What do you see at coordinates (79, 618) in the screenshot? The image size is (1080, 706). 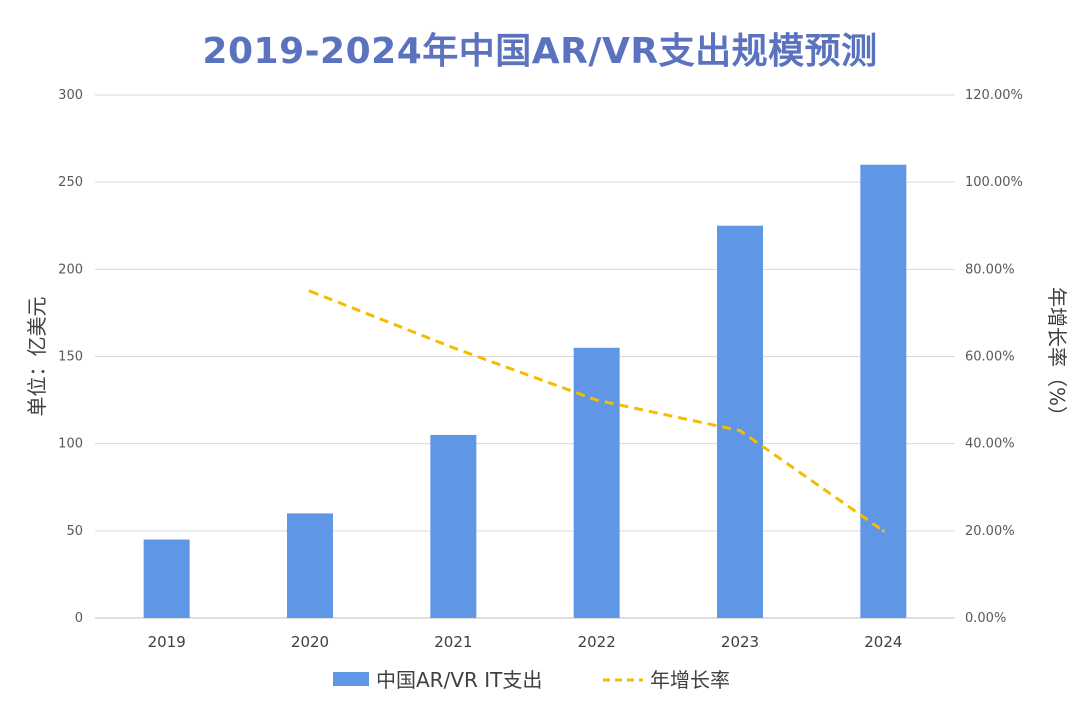 I see `y-tick-label: 0` at bounding box center [79, 618].